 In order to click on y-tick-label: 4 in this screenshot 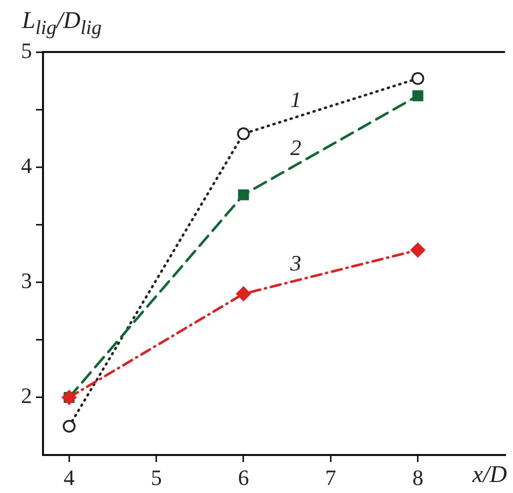, I will do `click(26, 165)`.